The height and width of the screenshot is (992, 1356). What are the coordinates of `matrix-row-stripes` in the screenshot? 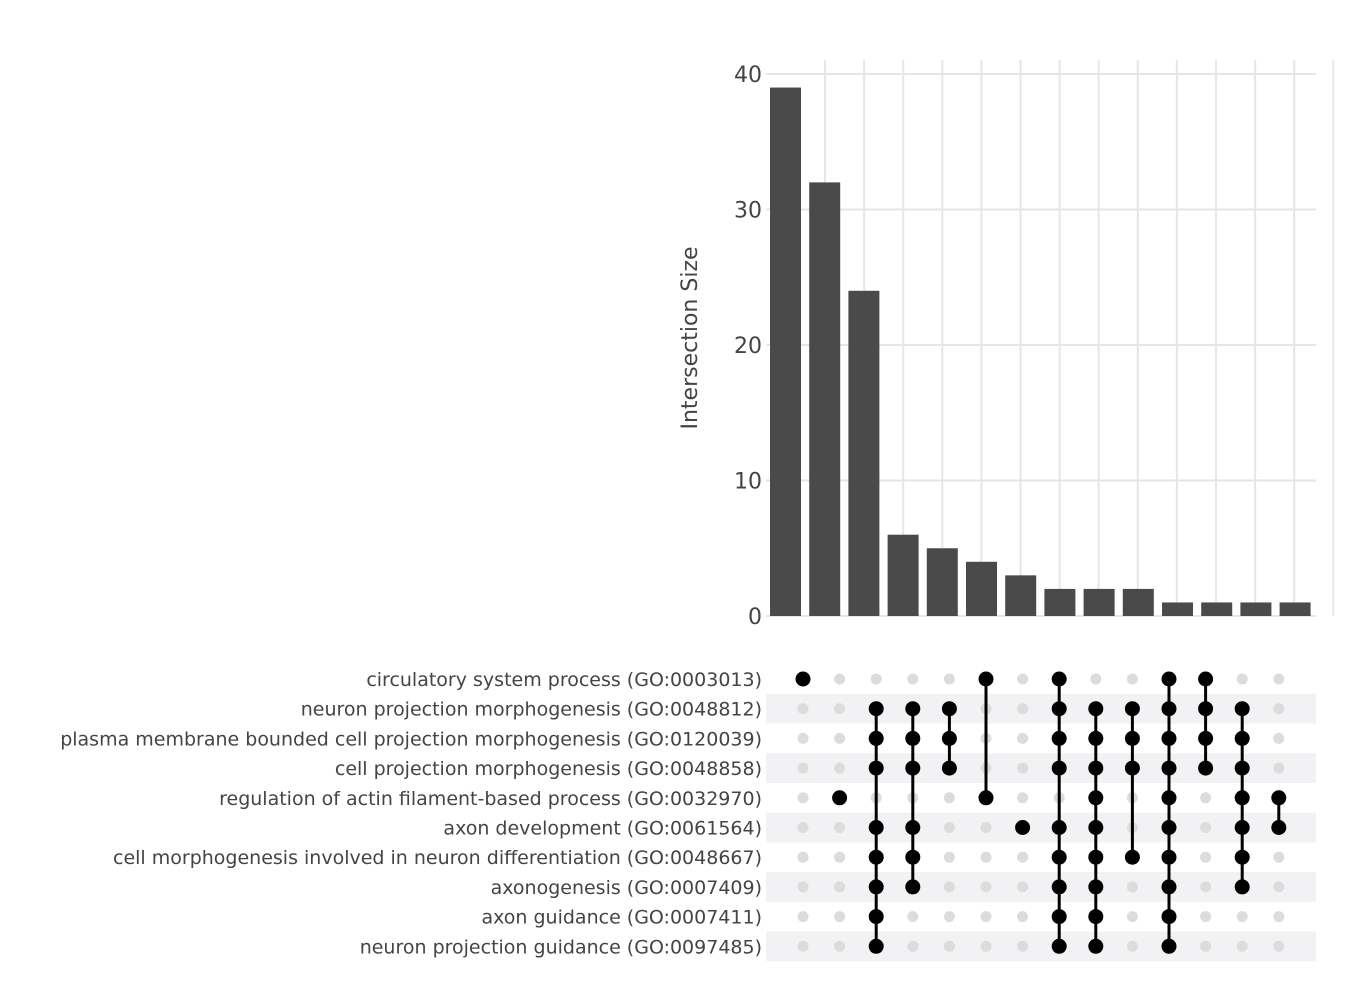 It's located at (1041, 827).